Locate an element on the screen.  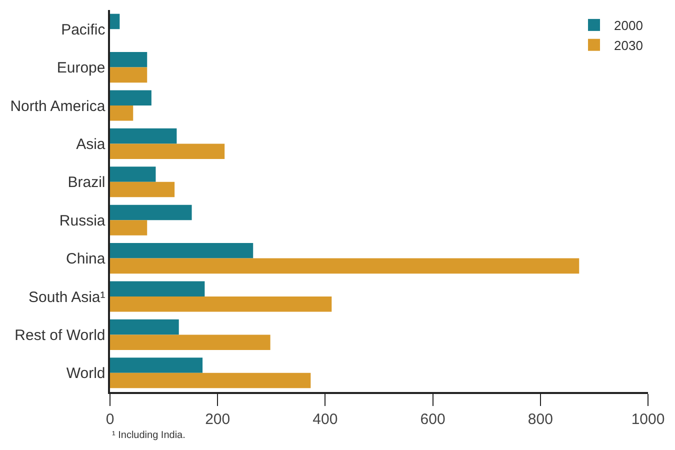
x-tick-label: 0 is located at coordinates (110, 419).